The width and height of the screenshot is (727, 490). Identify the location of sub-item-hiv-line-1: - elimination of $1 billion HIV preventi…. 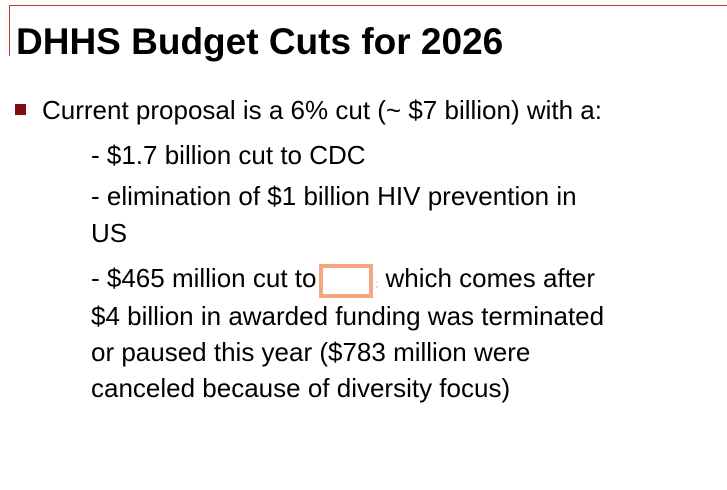
(334, 196).